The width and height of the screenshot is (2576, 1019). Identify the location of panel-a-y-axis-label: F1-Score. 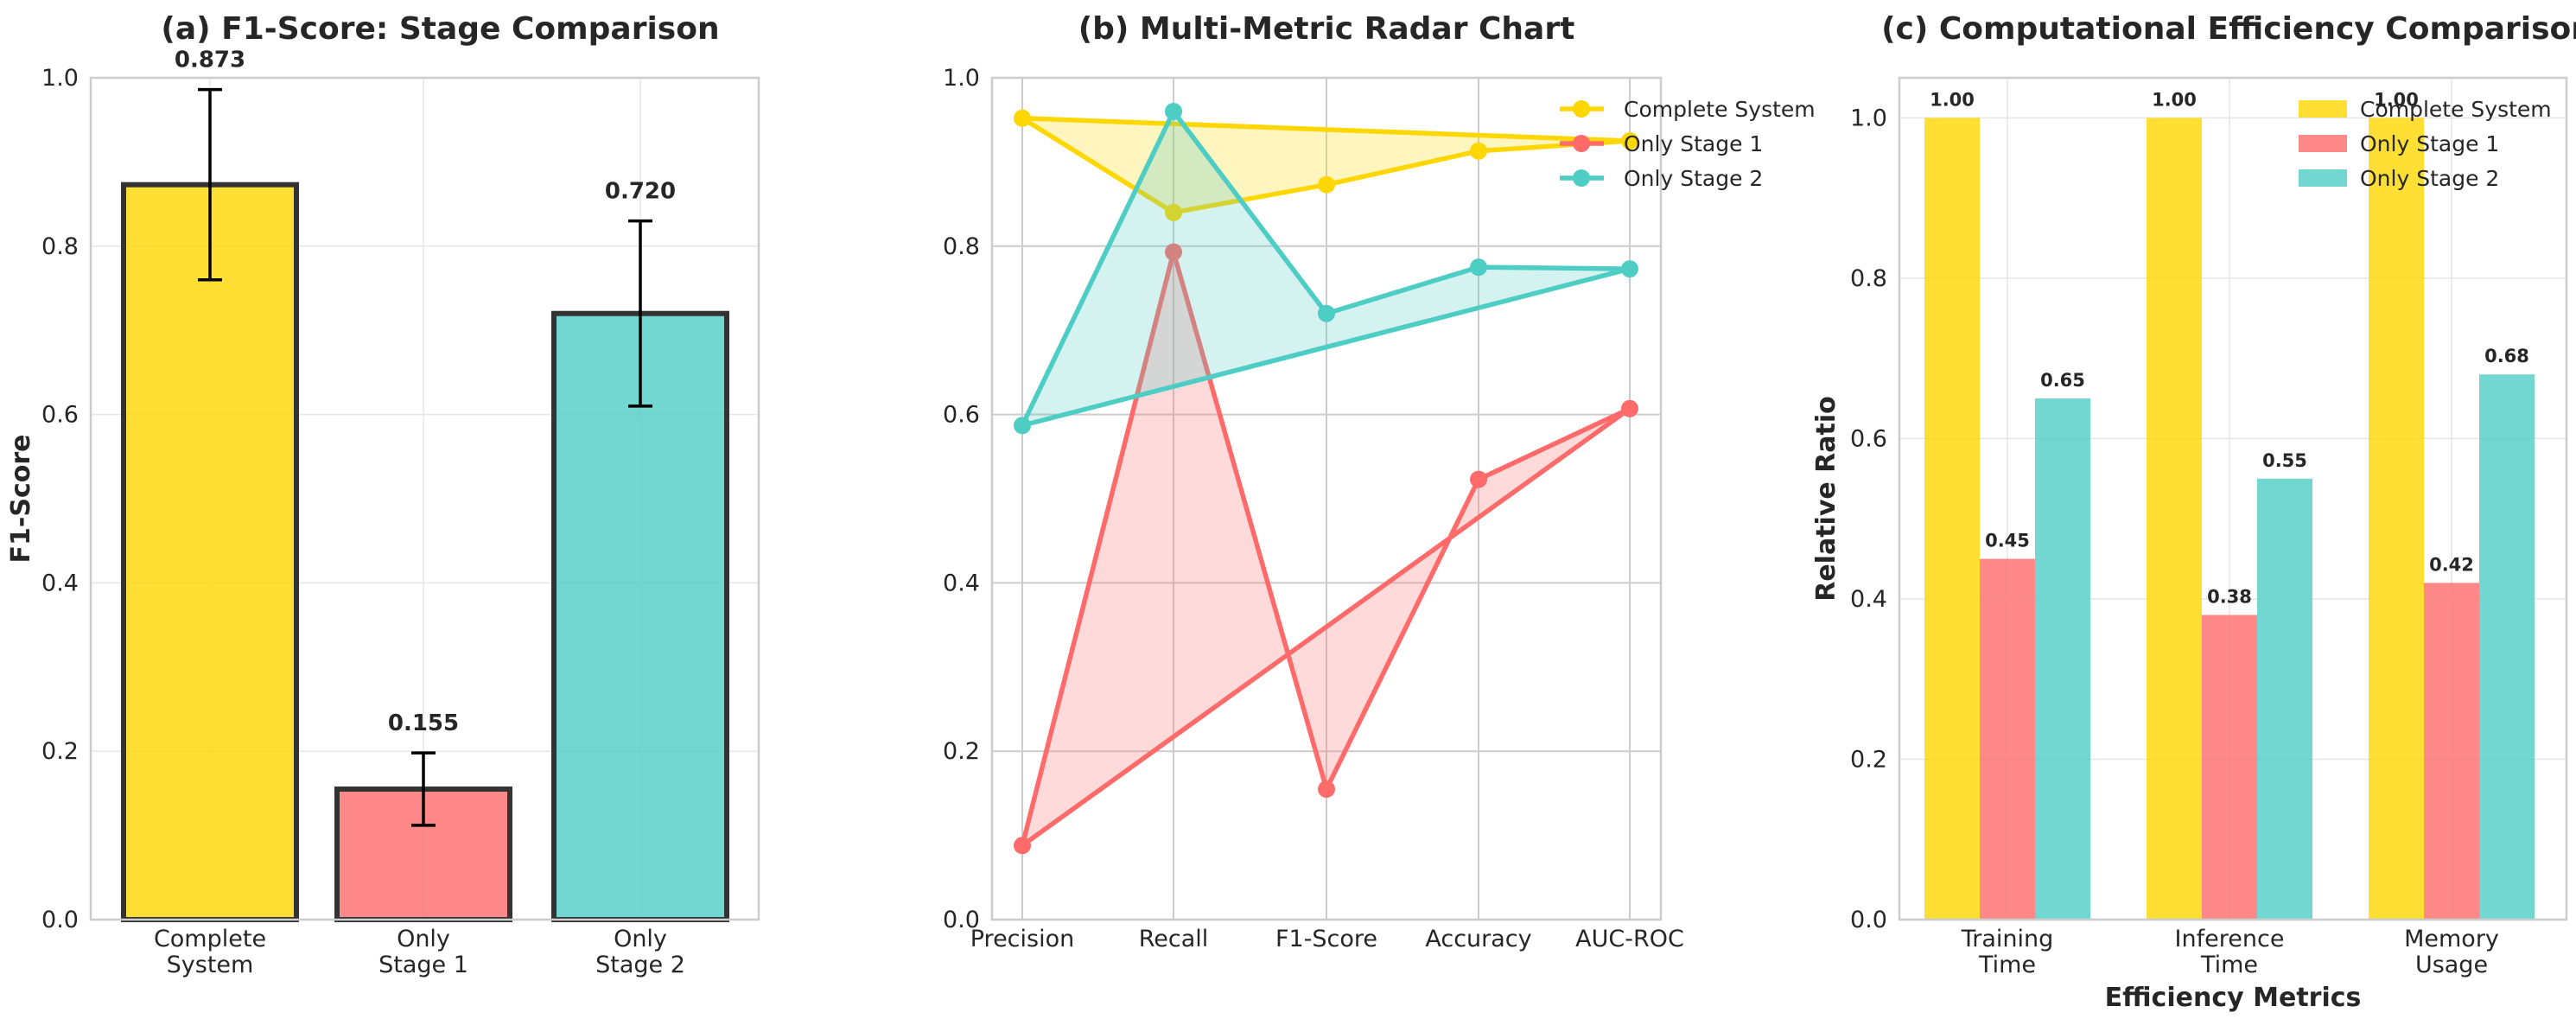
(21, 499).